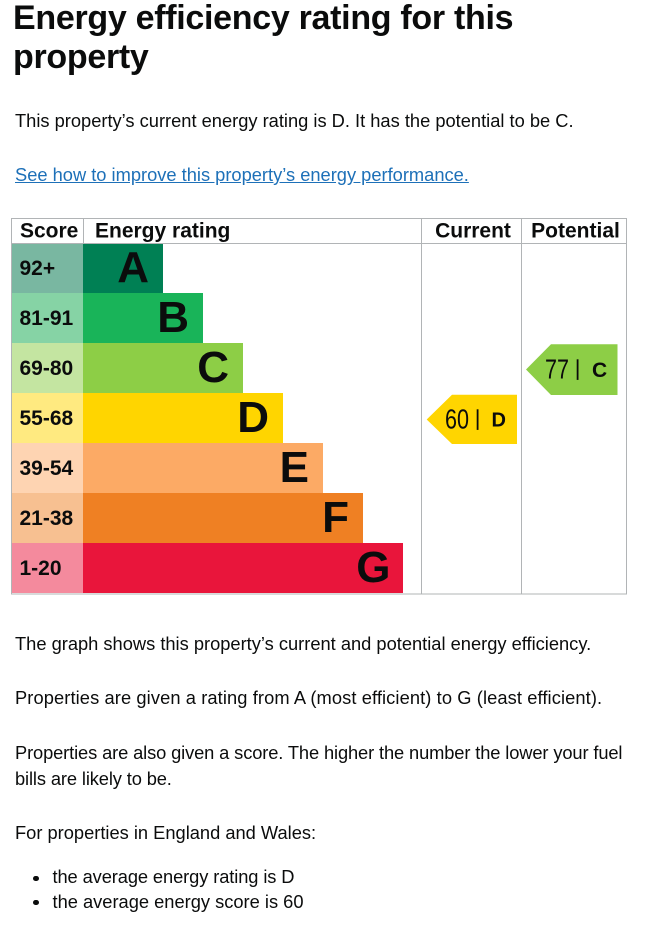 The height and width of the screenshot is (928, 649). Describe the element at coordinates (47, 318) in the screenshot. I see `svg-text: 81-91` at that location.